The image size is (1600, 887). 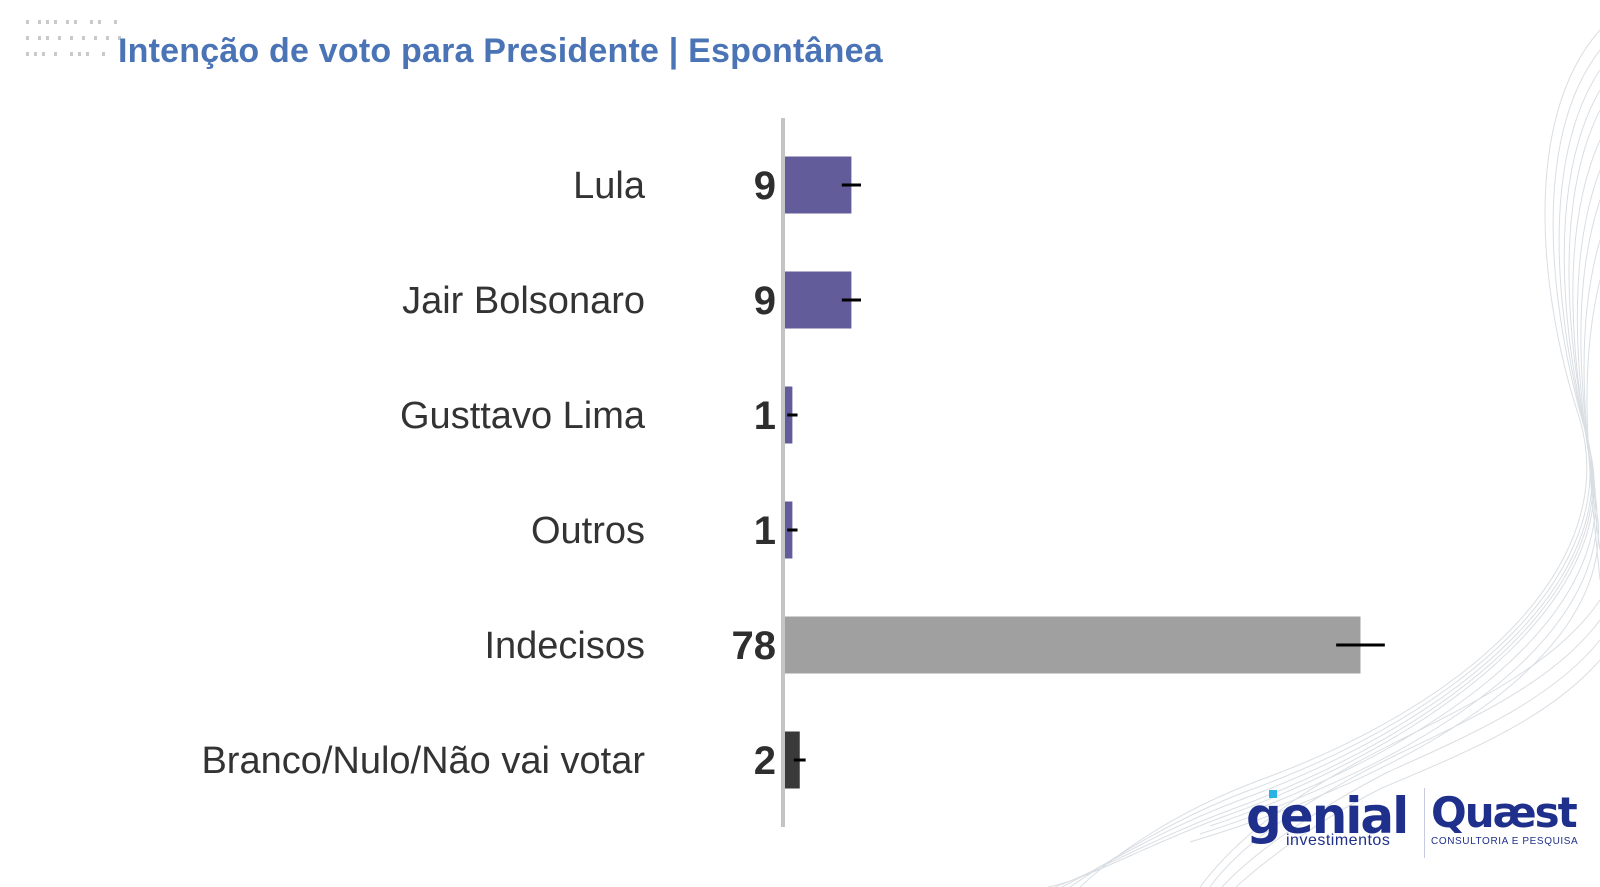 What do you see at coordinates (588, 531) in the screenshot?
I see `category-label: Outros` at bounding box center [588, 531].